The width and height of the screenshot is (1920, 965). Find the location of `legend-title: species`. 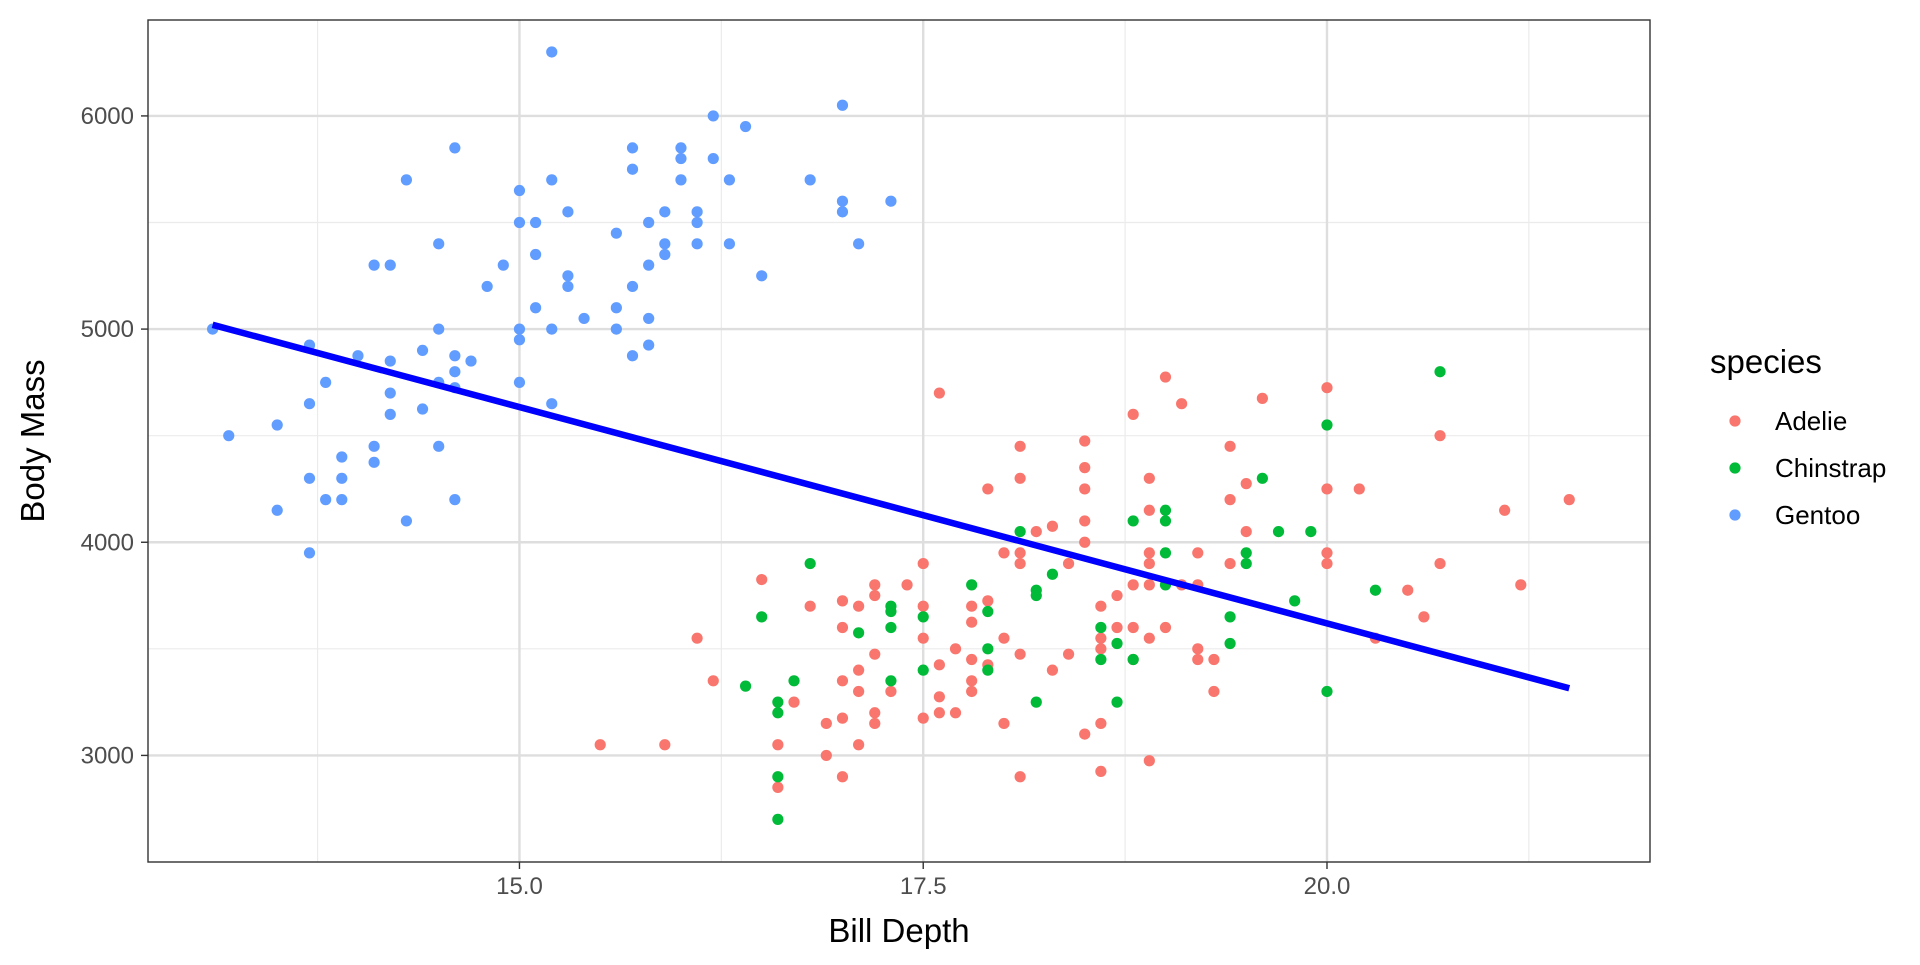

legend-title: species is located at coordinates (1766, 361).